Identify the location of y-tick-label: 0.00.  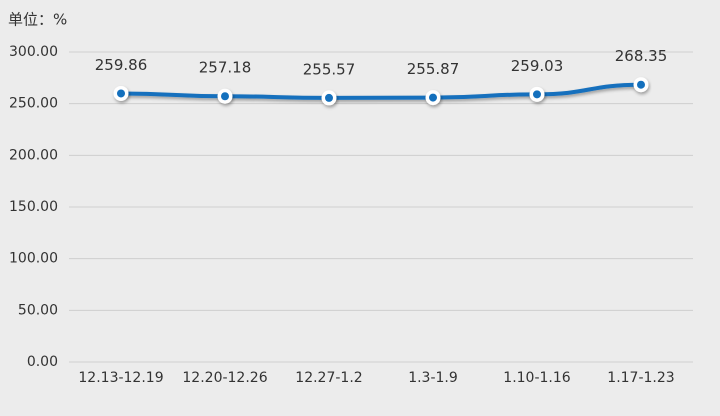
(42, 362).